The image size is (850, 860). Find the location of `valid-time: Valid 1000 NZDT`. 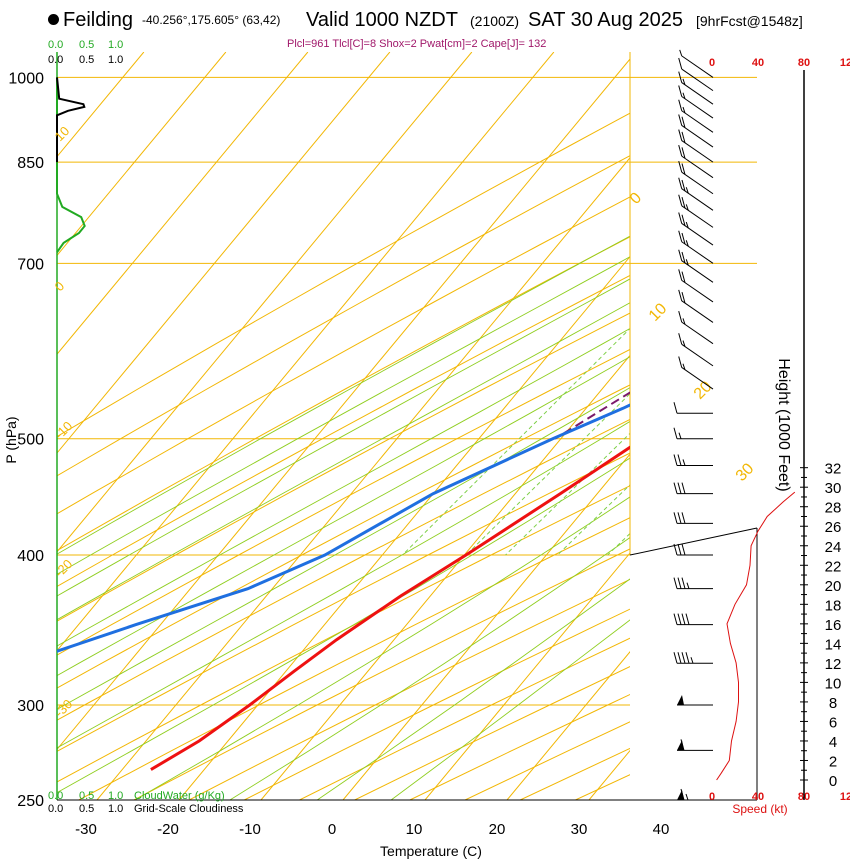

valid-time: Valid 1000 NZDT is located at coordinates (382, 20).